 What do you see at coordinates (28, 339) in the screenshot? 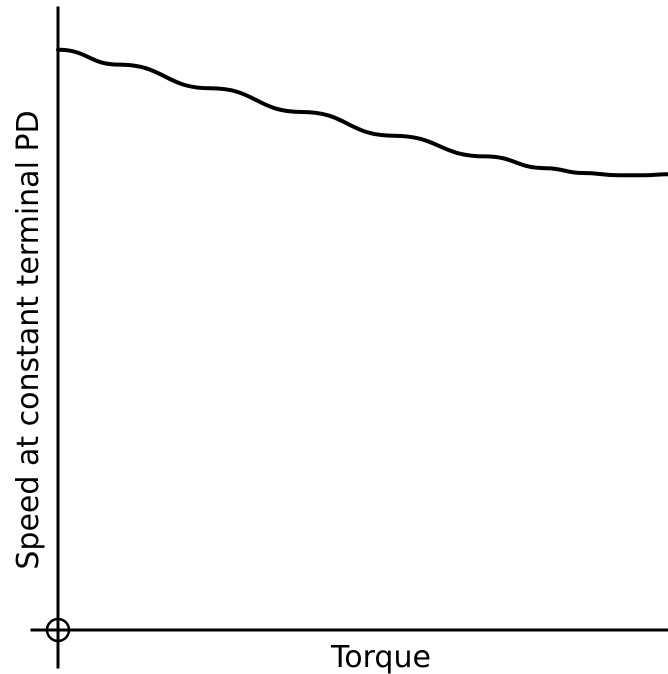
I see `y-axis-label: Speed at constant terminal PD` at bounding box center [28, 339].